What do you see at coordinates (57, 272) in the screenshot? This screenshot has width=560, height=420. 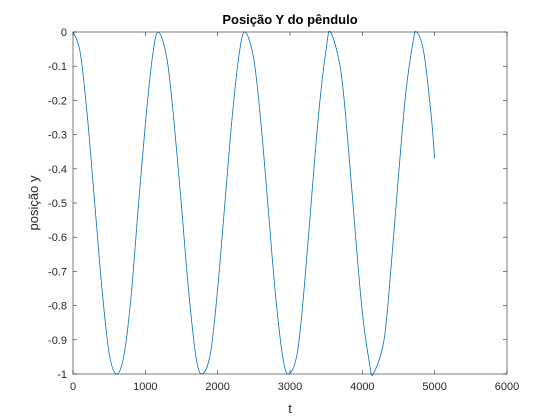 I see `y-tick-label: -0.7` at bounding box center [57, 272].